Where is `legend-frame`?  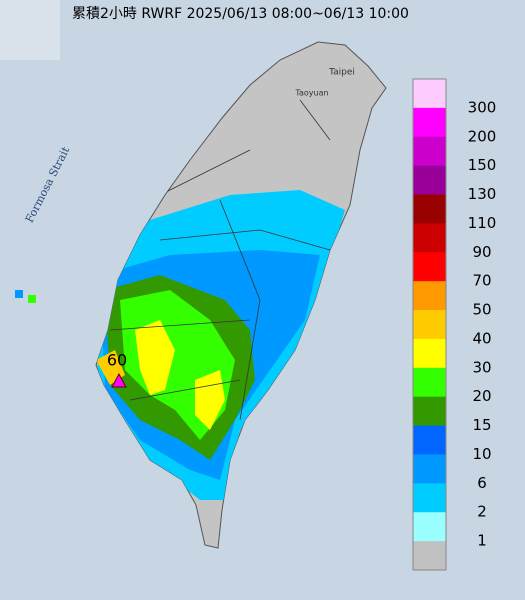 legend-frame is located at coordinates (429, 324).